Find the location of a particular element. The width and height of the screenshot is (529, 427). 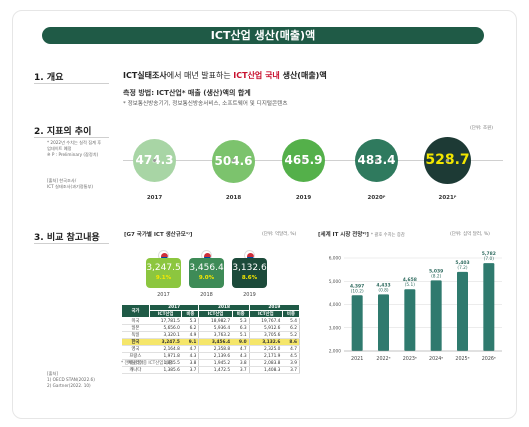

g7-ict-cell: 2,164.8 is located at coordinates (165, 349).